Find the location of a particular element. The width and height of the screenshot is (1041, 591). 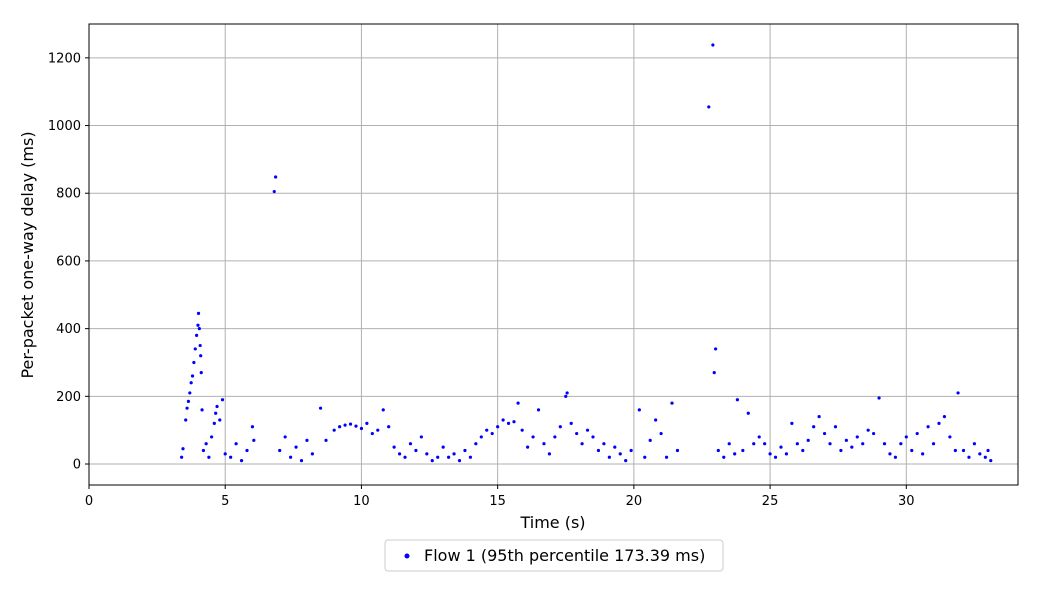

x-axis-ticks: 0 5 10 15 20 25 30 is located at coordinates (500, 497).